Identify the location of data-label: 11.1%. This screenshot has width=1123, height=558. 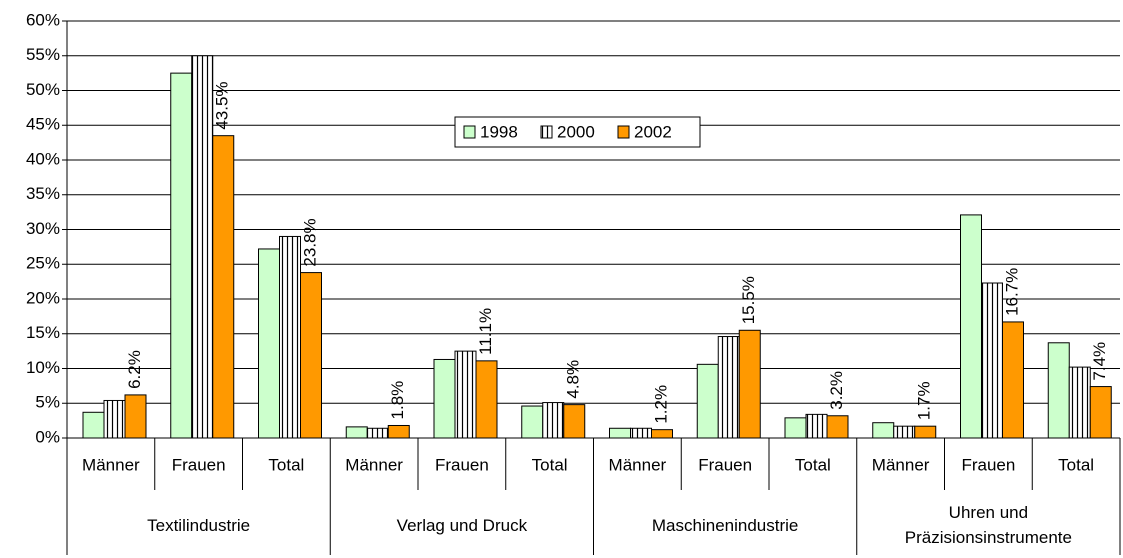
(485, 331).